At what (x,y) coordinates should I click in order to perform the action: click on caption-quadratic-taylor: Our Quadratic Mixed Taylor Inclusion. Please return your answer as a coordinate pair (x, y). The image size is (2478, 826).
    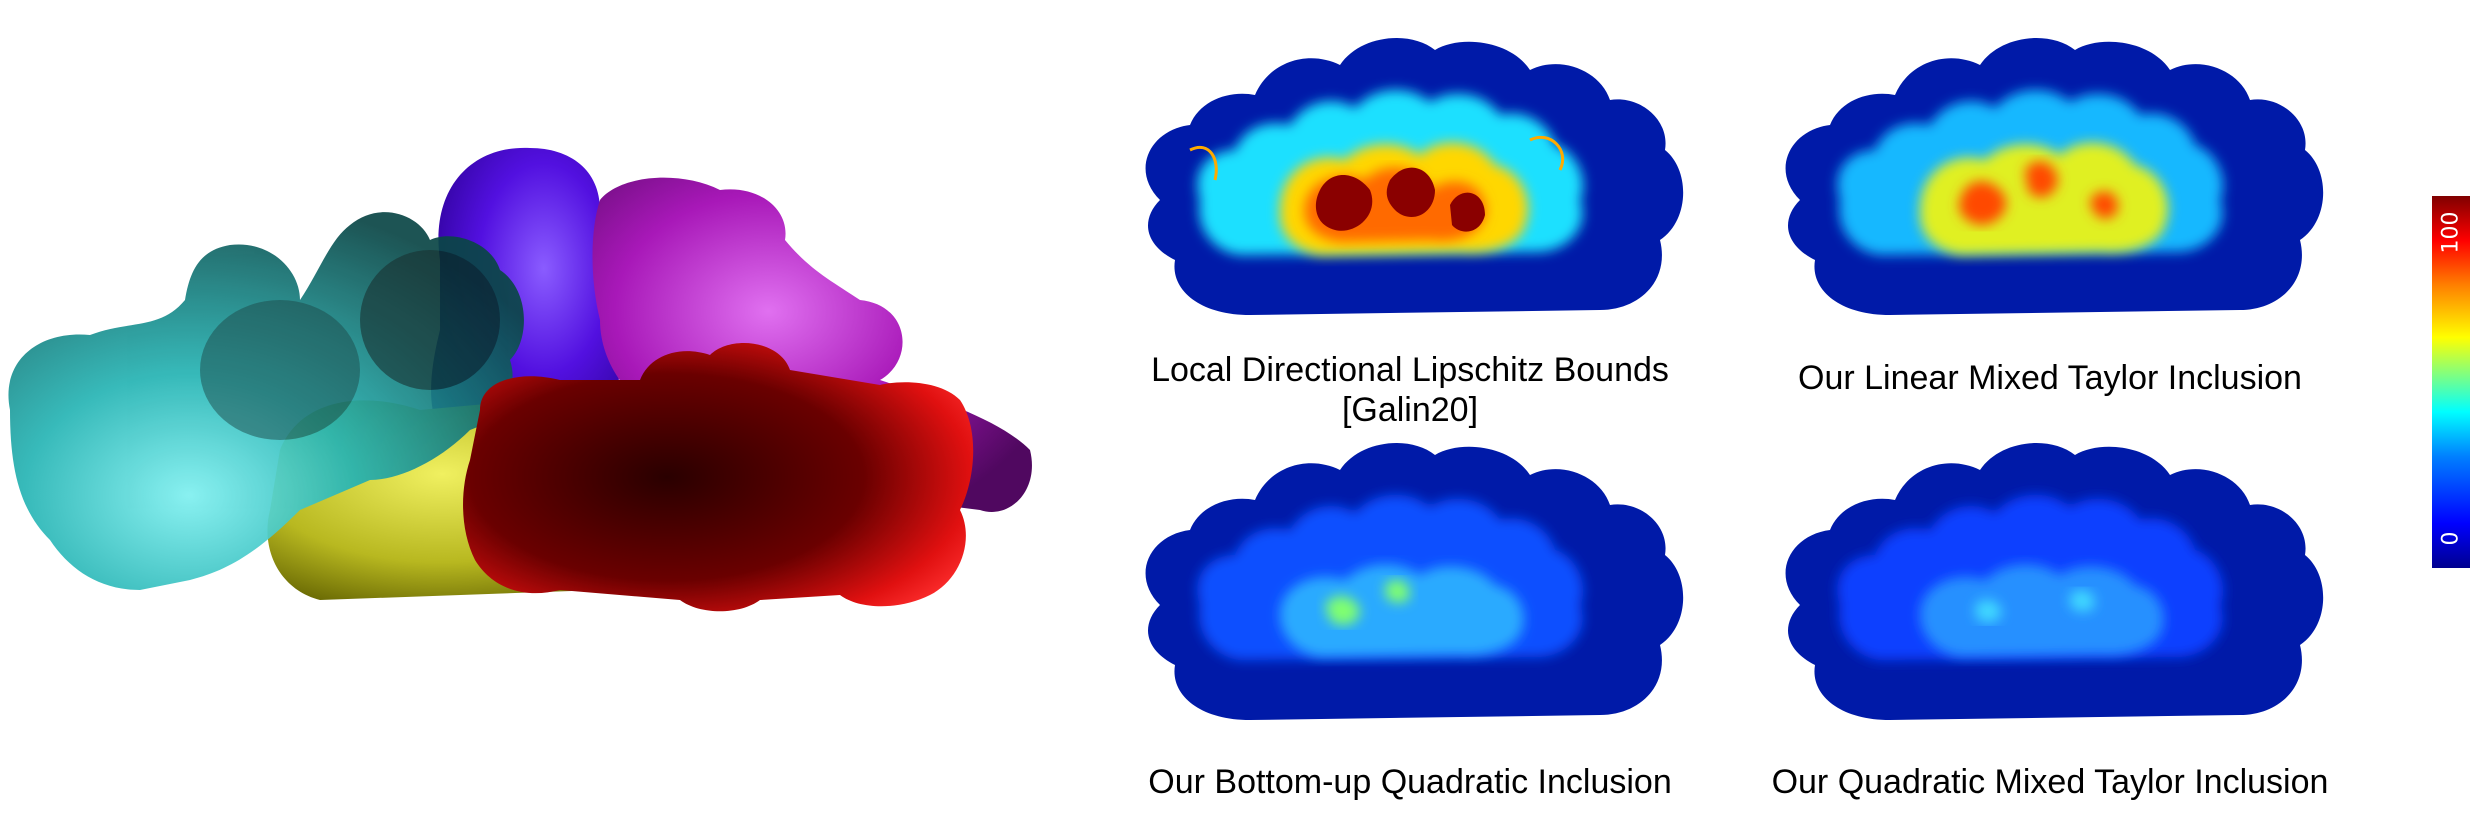
    Looking at the image, I should click on (2050, 782).